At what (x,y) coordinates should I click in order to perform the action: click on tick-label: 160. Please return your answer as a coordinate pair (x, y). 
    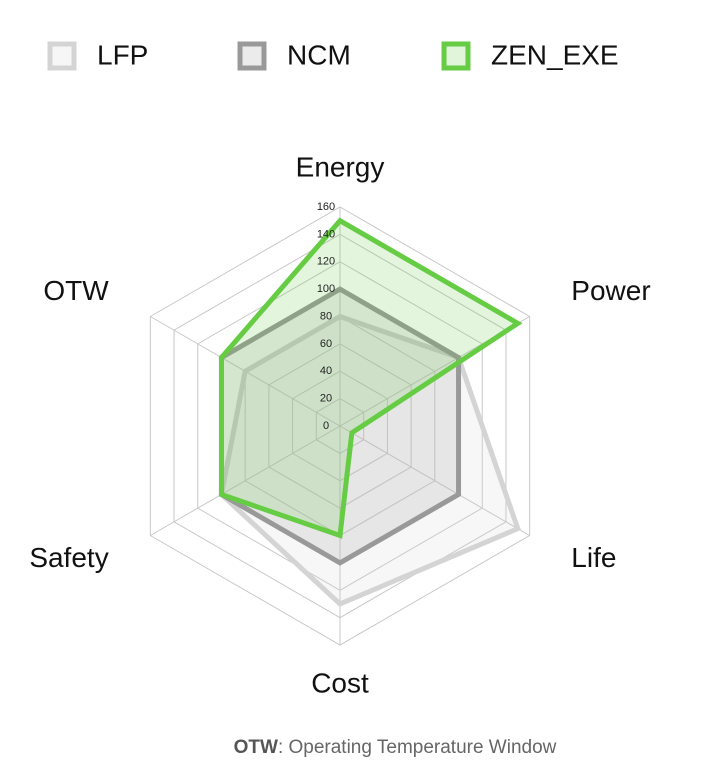
    Looking at the image, I should click on (326, 207).